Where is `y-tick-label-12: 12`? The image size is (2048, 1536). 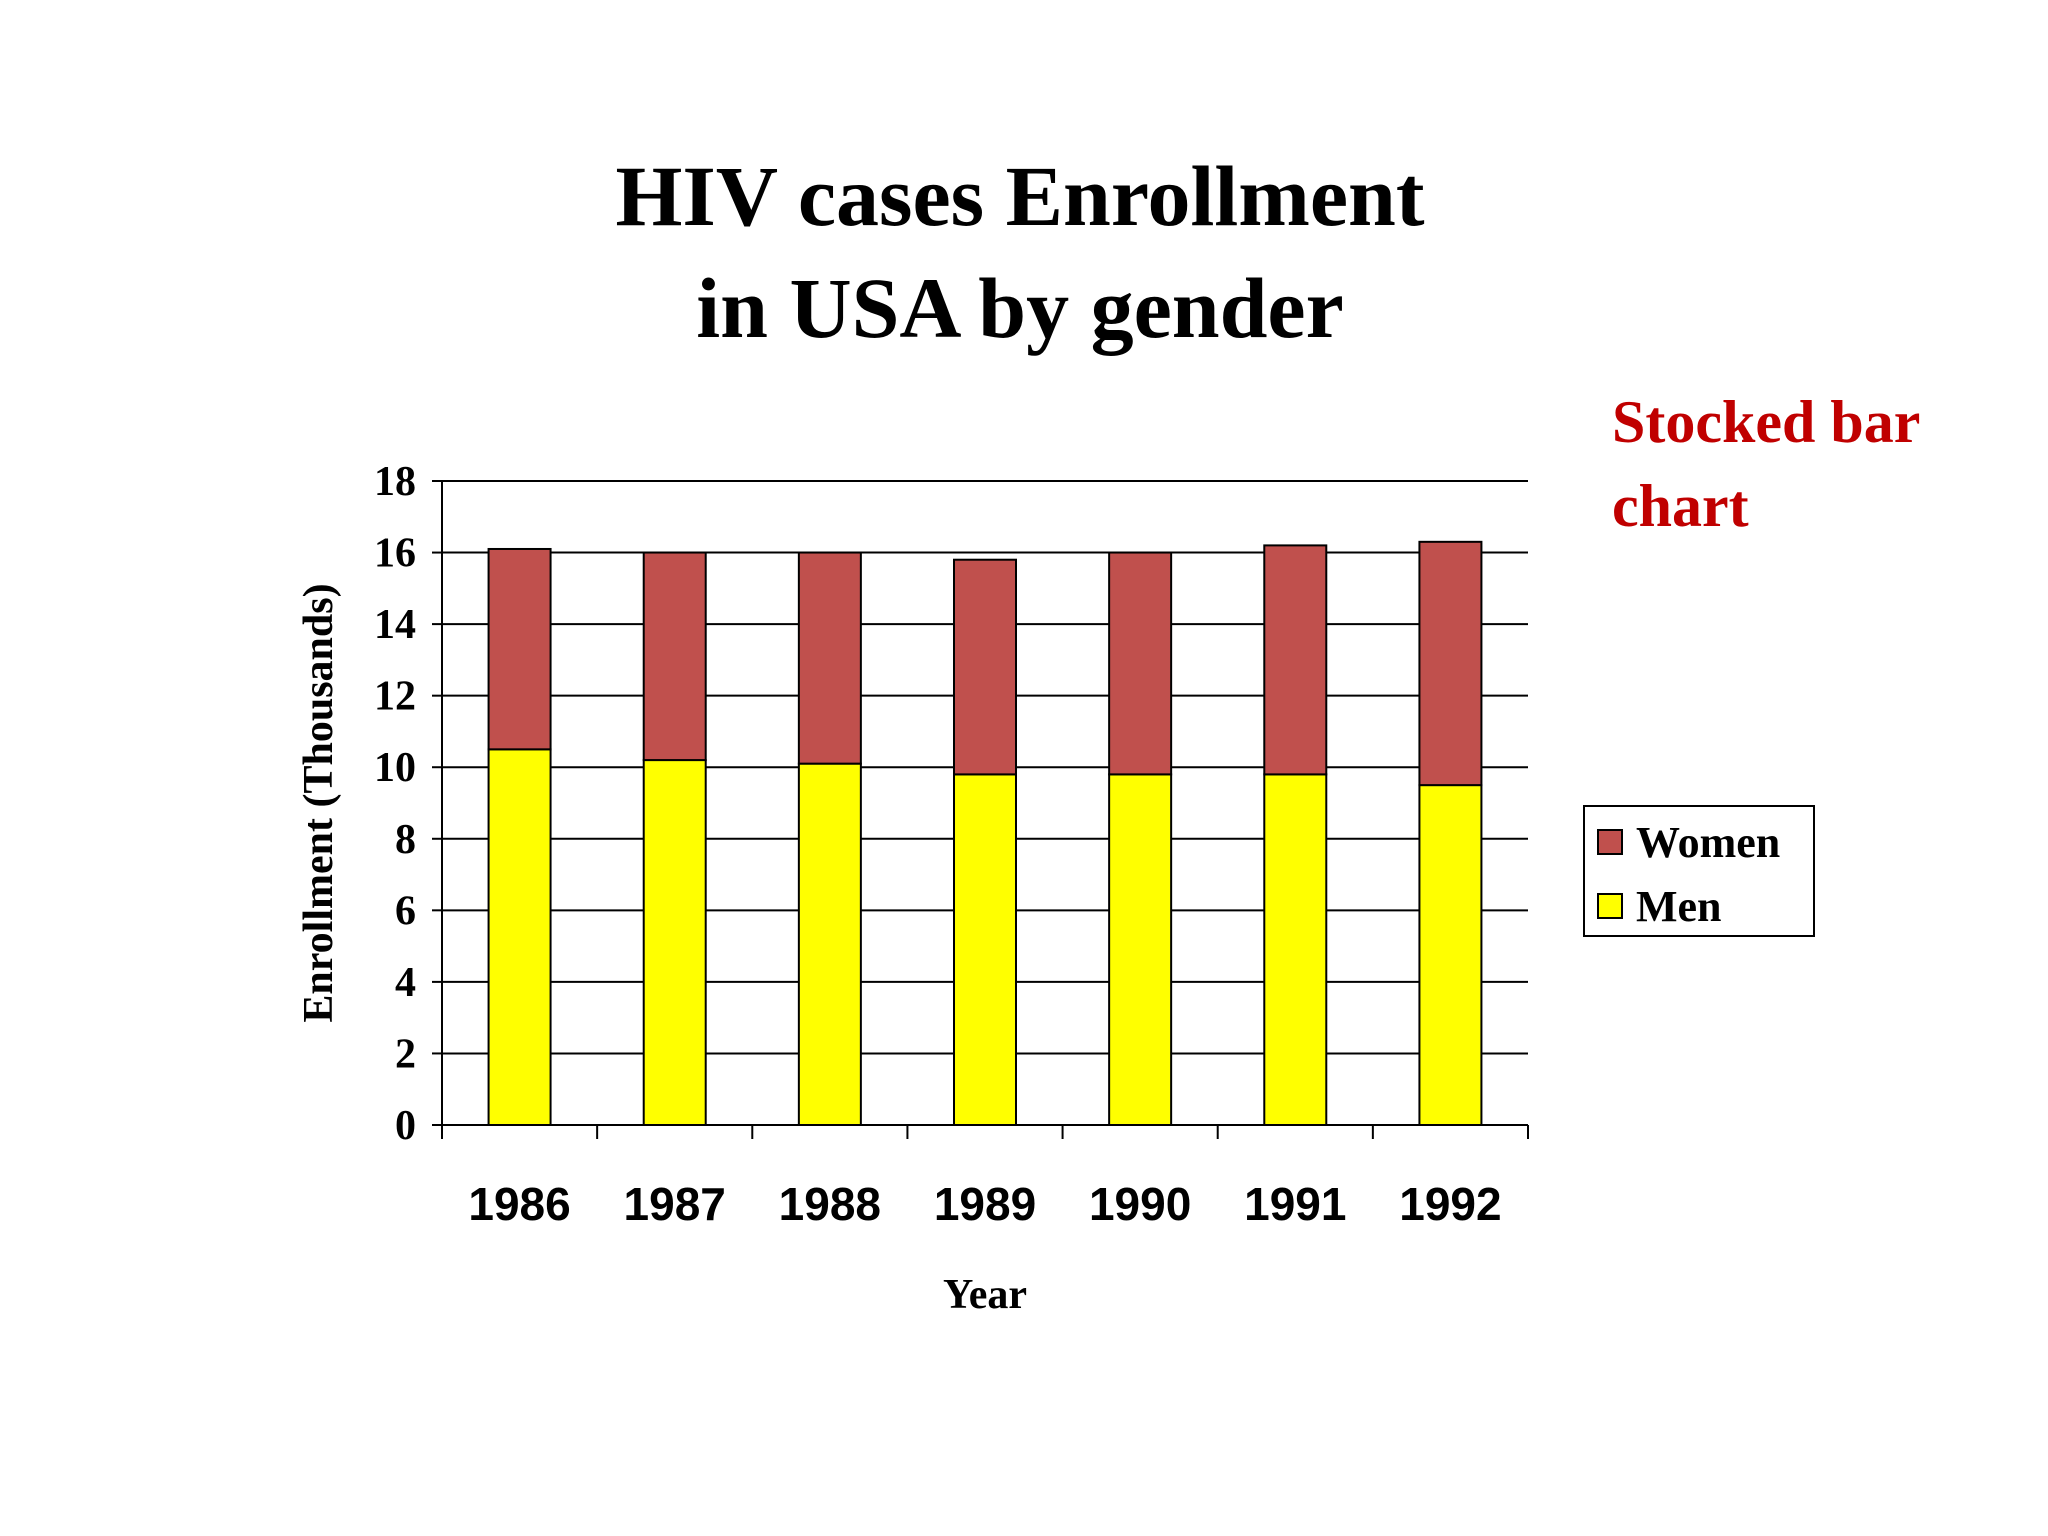 y-tick-label-12: 12 is located at coordinates (395, 697).